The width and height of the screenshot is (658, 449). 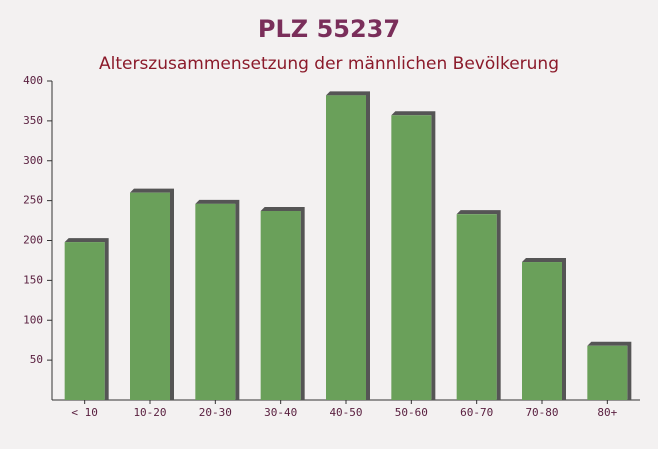 What do you see at coordinates (149, 412) in the screenshot?
I see `x-tick-label: 10-20` at bounding box center [149, 412].